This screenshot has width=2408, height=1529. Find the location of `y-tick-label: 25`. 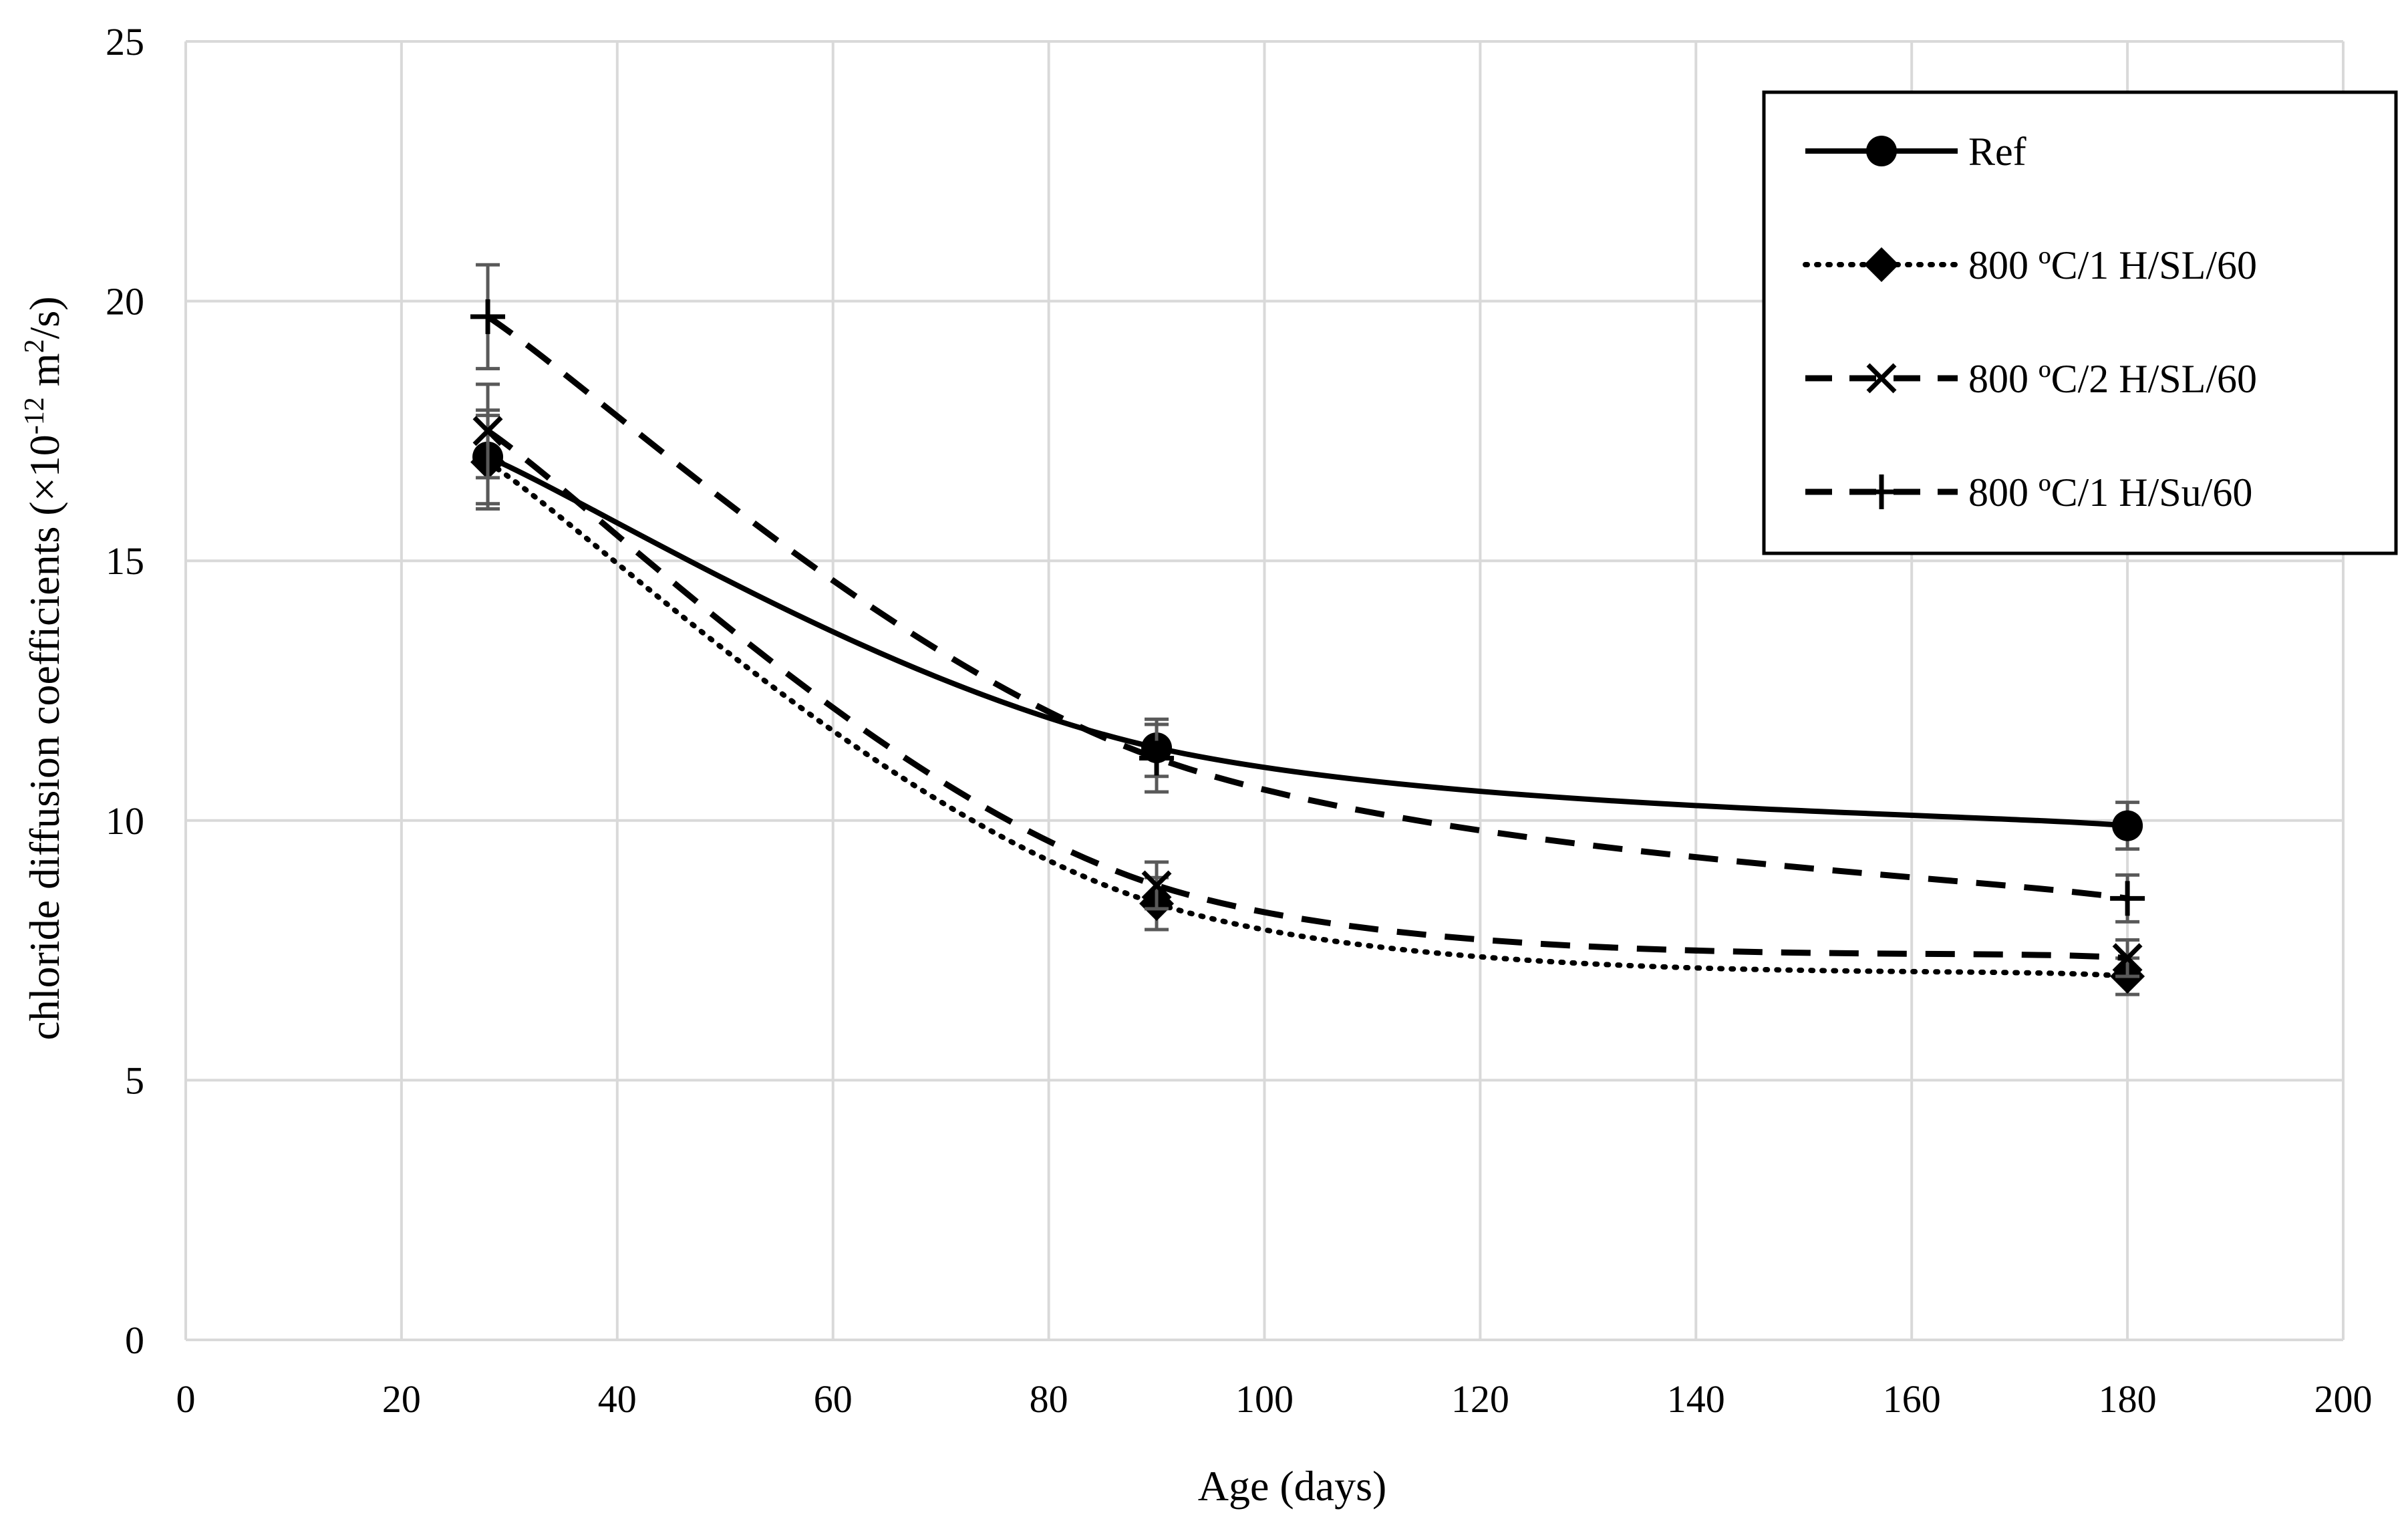

y-tick-label: 25 is located at coordinates (125, 41).